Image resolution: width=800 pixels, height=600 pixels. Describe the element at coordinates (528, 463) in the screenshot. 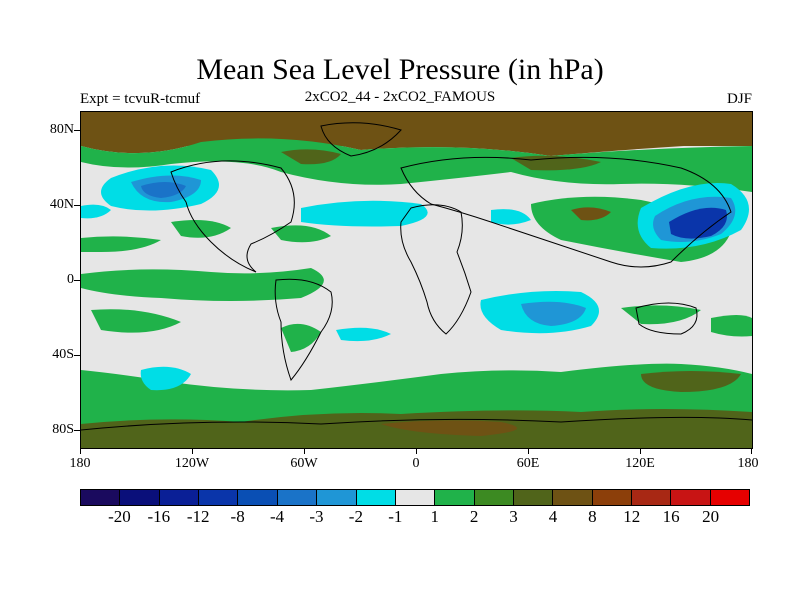

I see `lon-label-60e: 60E` at that location.